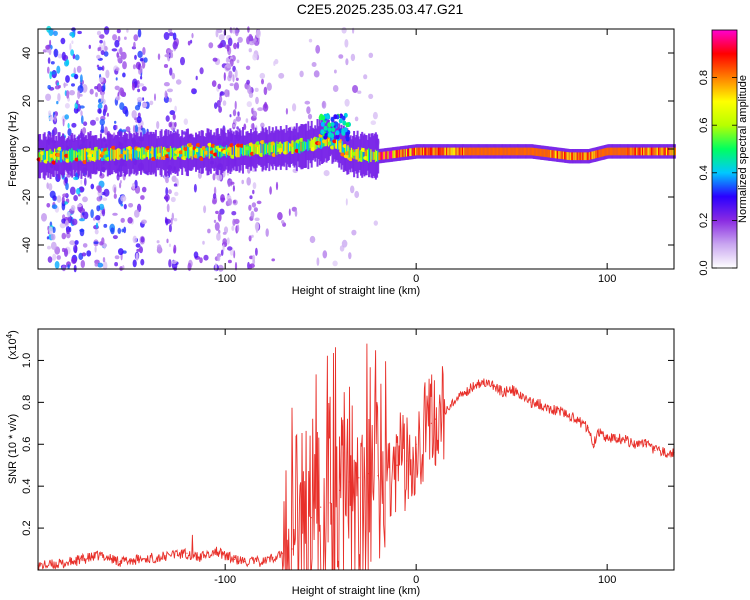 This screenshot has height=600, width=750. Describe the element at coordinates (717, 172) in the screenshot. I see `colorbar-tick: 0.4` at that location.